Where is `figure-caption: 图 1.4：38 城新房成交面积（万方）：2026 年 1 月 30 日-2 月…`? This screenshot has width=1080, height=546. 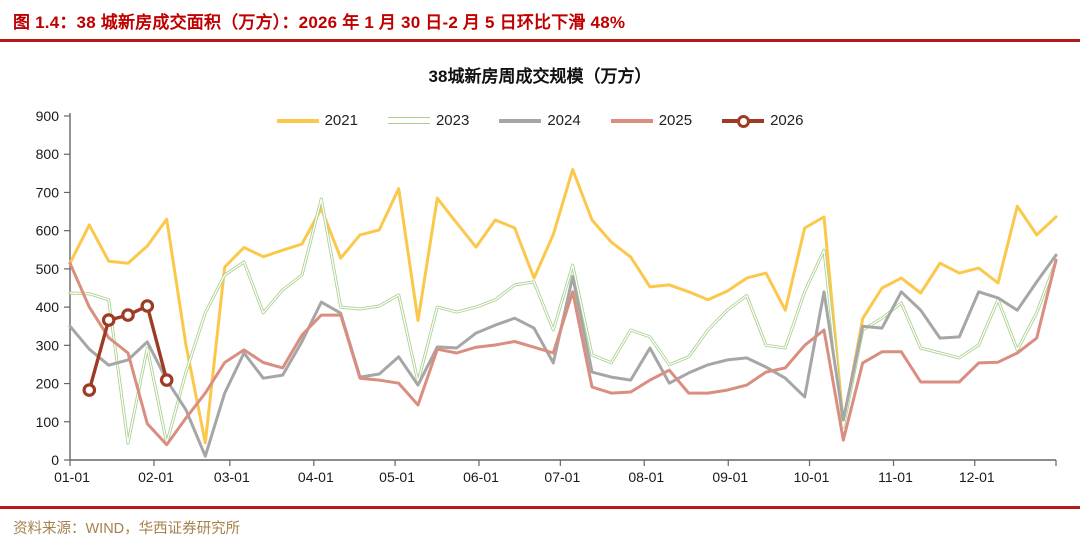 figure-caption: 图 1.4：38 城新房成交面积（万方）：2026 年 1 月 30 日-2 月… is located at coordinates (319, 22).